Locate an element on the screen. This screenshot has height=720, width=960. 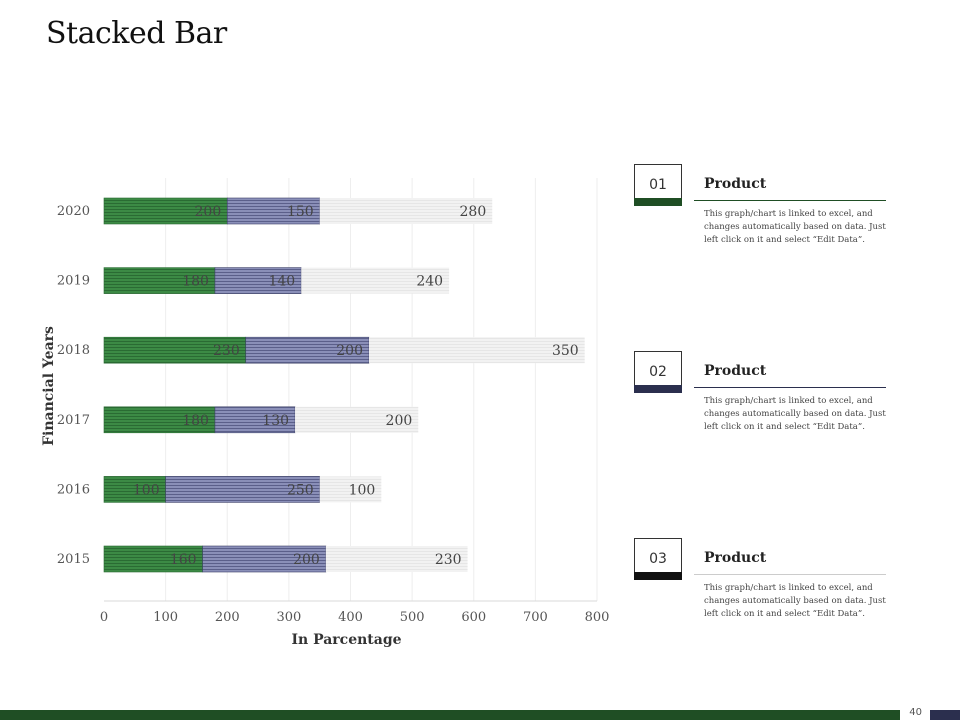
product-number-box: 01 is located at coordinates (658, 185).